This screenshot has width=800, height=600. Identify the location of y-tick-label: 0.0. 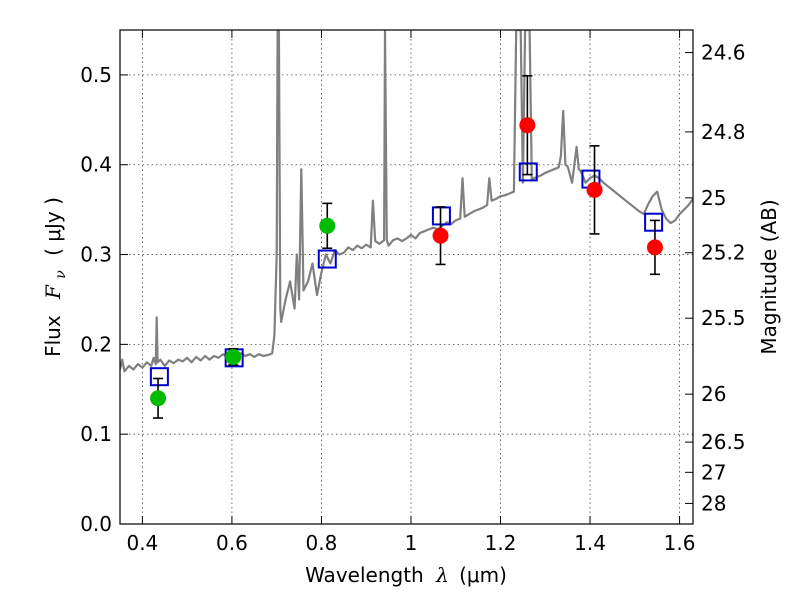
(96, 524).